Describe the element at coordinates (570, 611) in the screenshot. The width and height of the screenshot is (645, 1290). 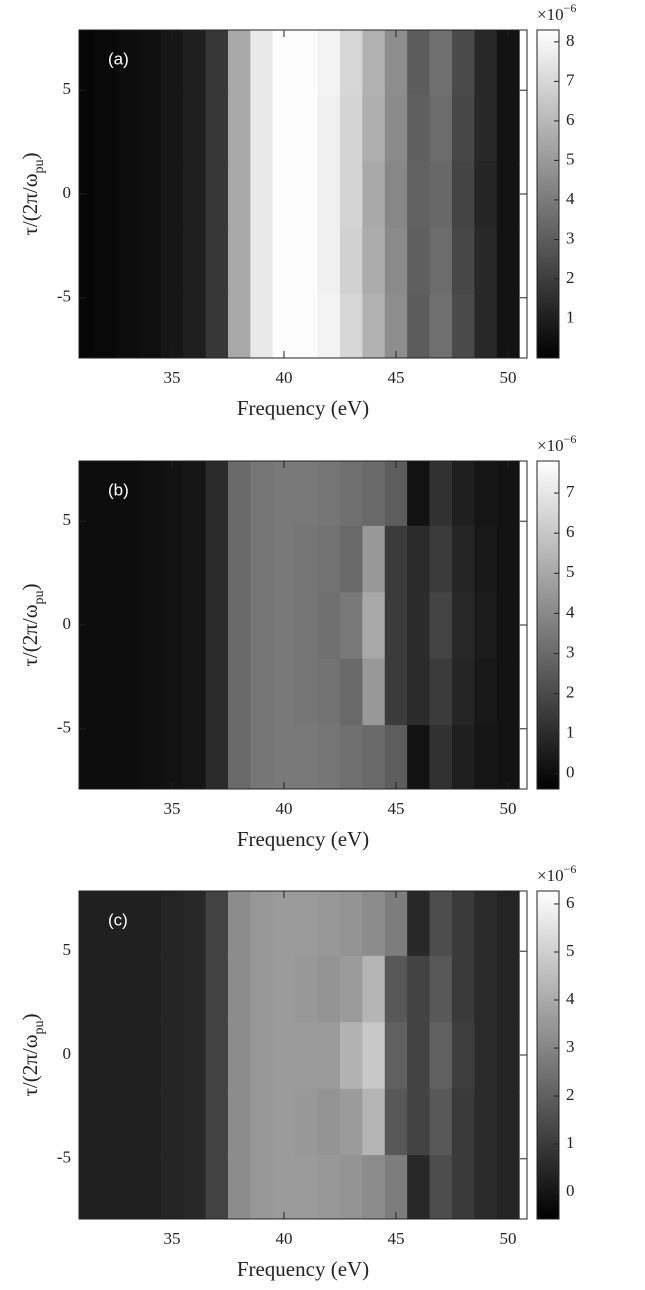
I see `colorbar-tick-label: 4` at that location.